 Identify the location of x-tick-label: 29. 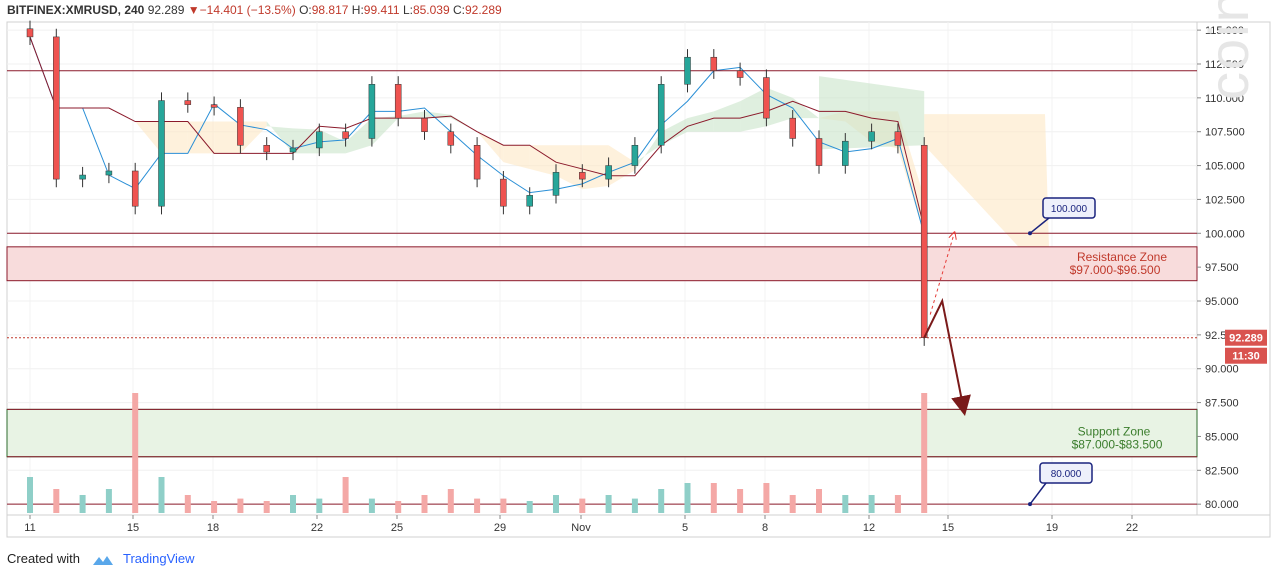
(500, 528).